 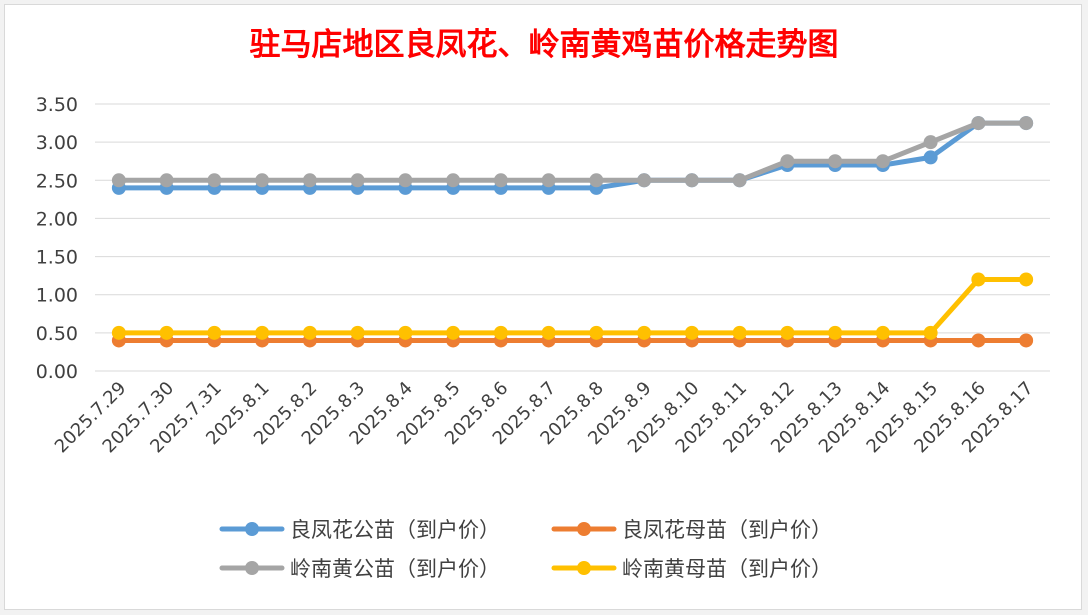 I want to click on chart-title: 驻马店地区良凤花、岭南黄鸡苗价格走势图, so click(x=544, y=45).